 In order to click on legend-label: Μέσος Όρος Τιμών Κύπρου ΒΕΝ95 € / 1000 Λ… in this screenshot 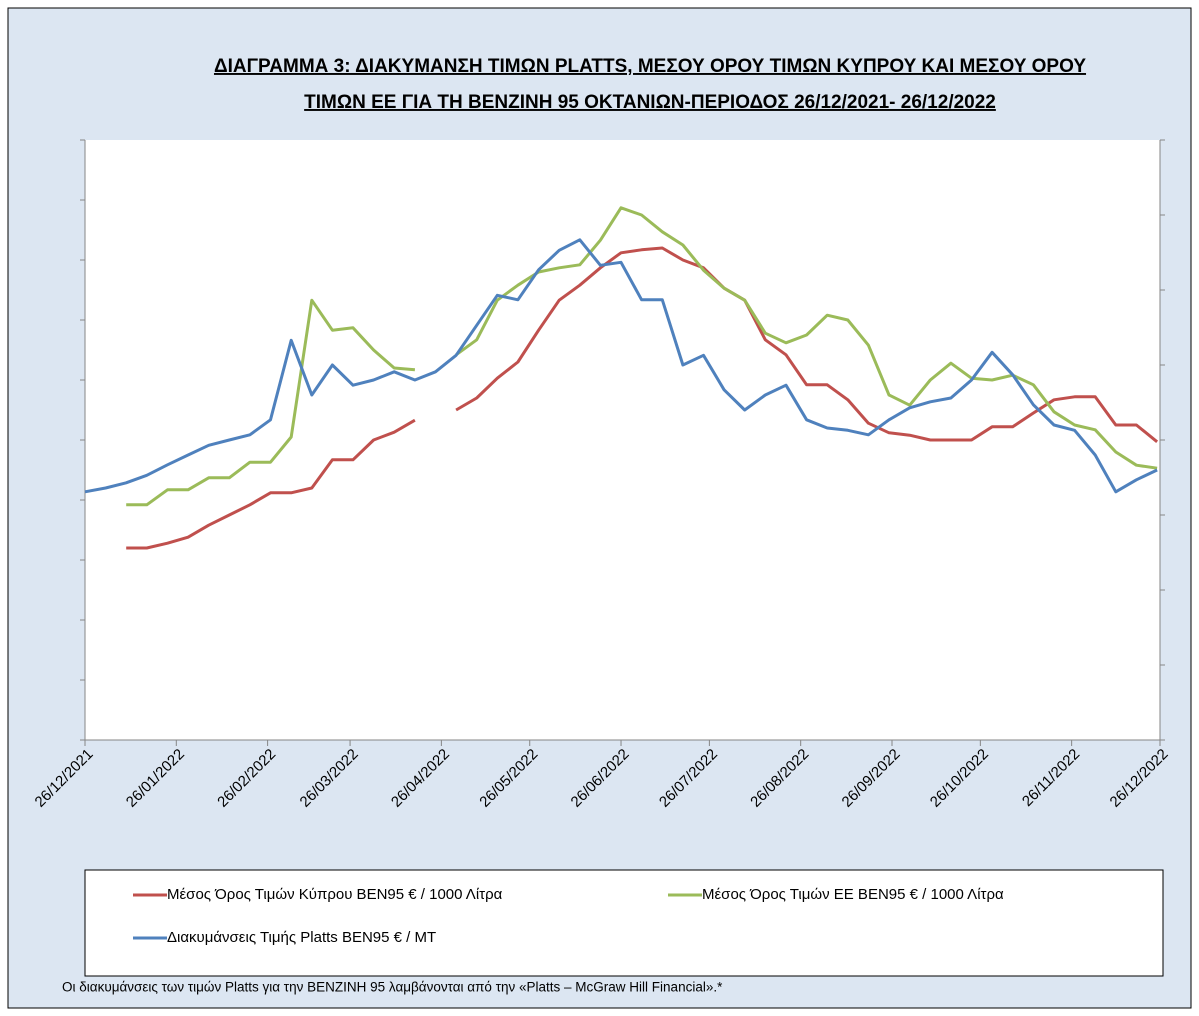, I will do `click(335, 894)`.